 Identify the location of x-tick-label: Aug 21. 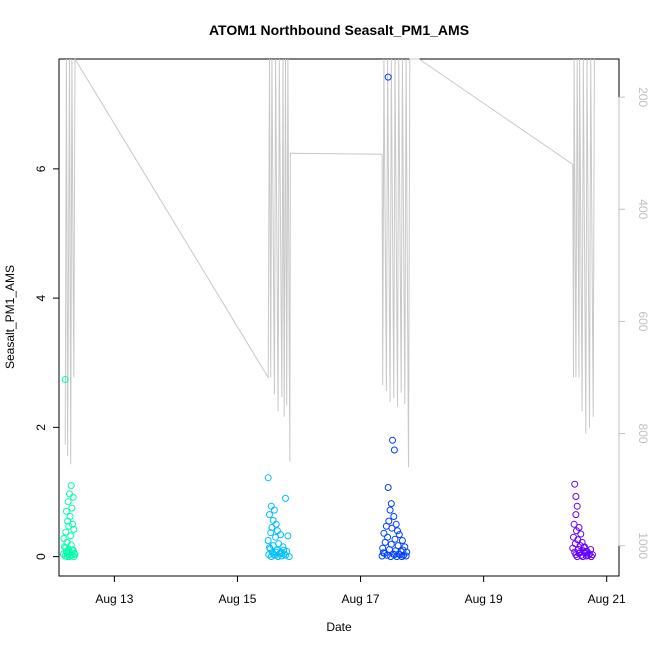
(607, 599).